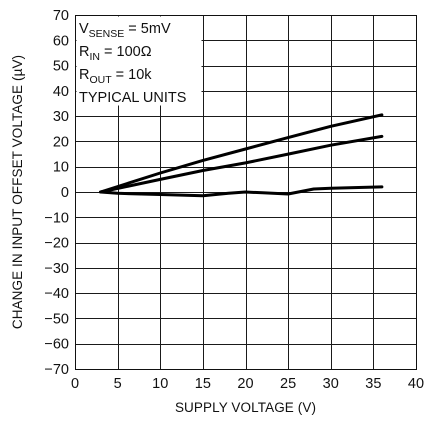 This screenshot has width=434, height=425. Describe the element at coordinates (160, 384) in the screenshot. I see `x-tick-label: 10` at that location.